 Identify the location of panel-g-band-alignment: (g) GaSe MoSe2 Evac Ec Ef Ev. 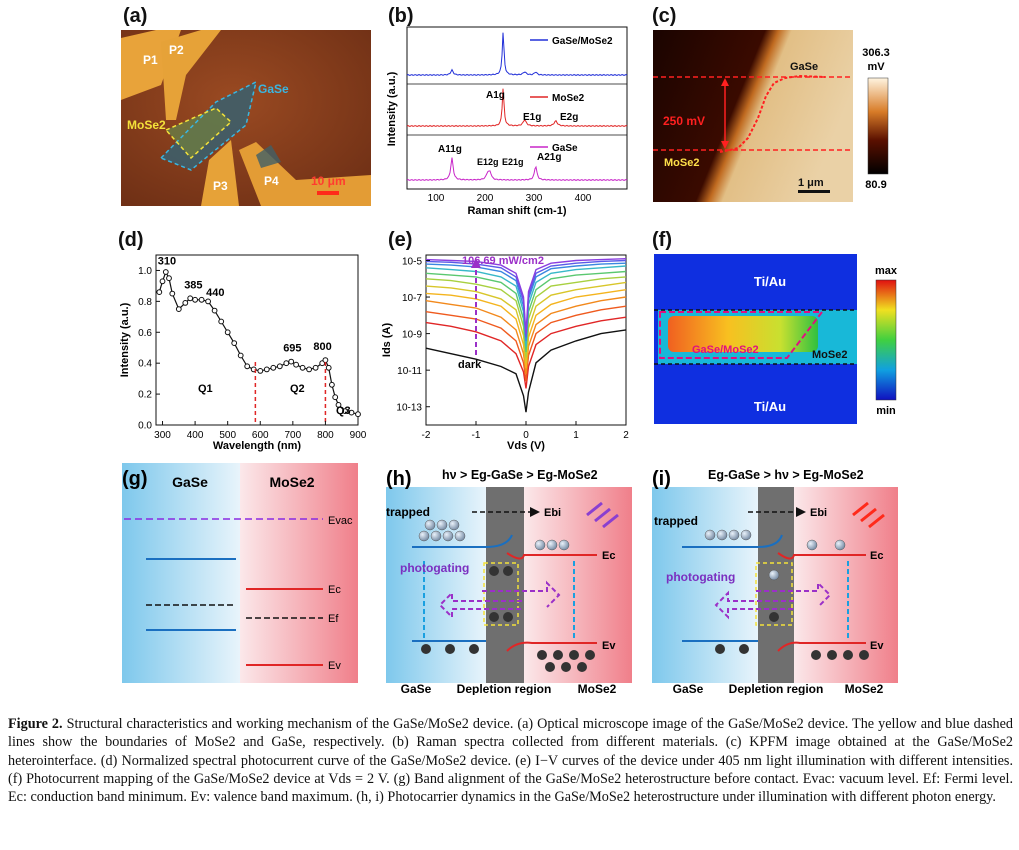
(240, 573).